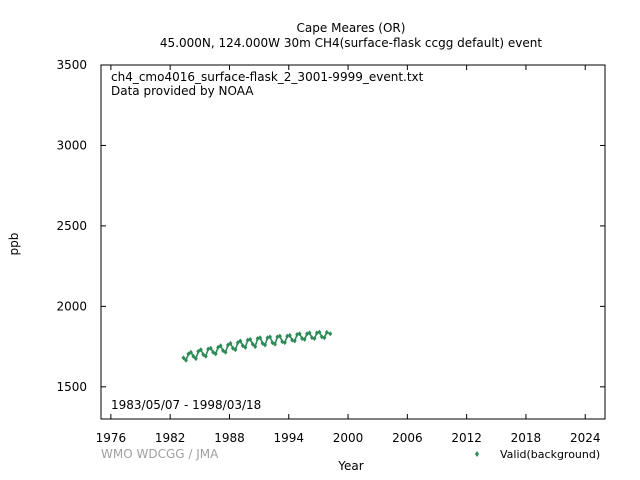 Image resolution: width=640 pixels, height=480 pixels. Describe the element at coordinates (348, 438) in the screenshot. I see `x-tick-label: 2000` at that location.